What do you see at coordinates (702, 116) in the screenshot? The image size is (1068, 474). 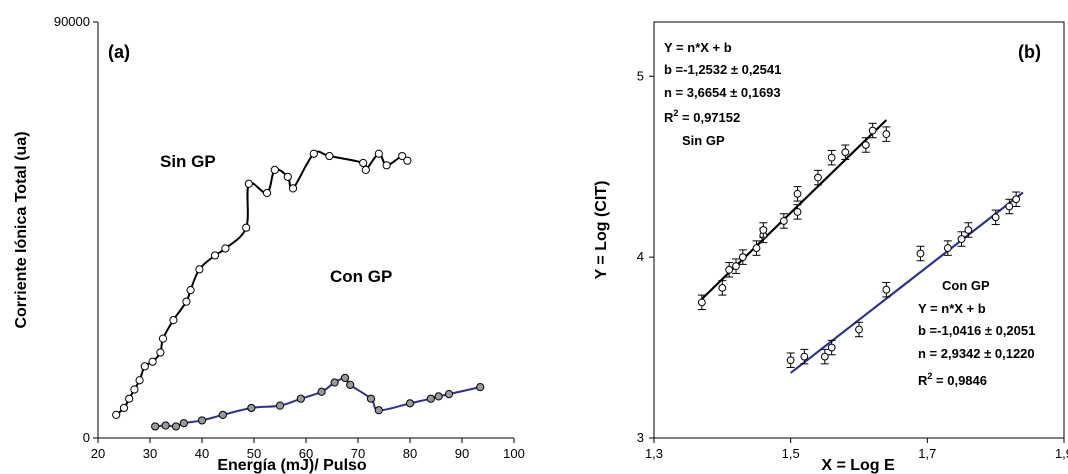 I see `panel-b-sin-gp-r2: R2 = 0,97152` at bounding box center [702, 116].